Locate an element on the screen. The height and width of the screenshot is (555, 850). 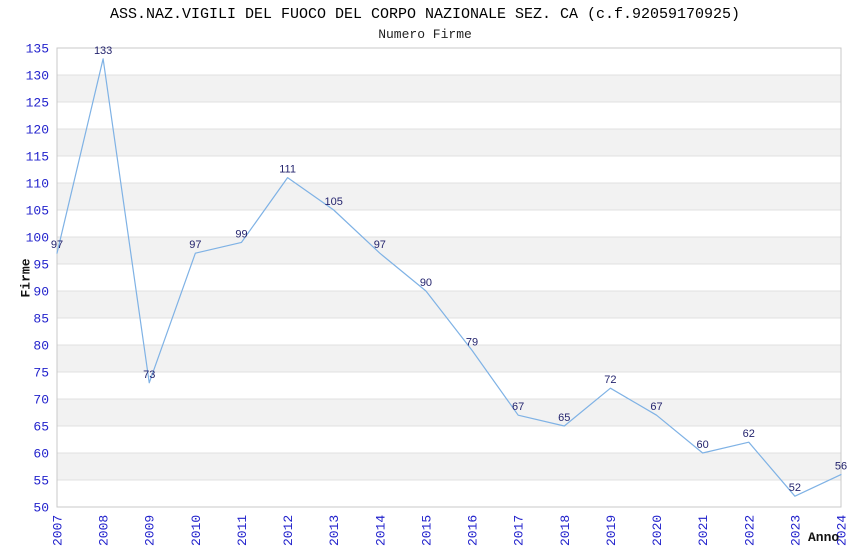
point-label: 73 is located at coordinates (149, 375).